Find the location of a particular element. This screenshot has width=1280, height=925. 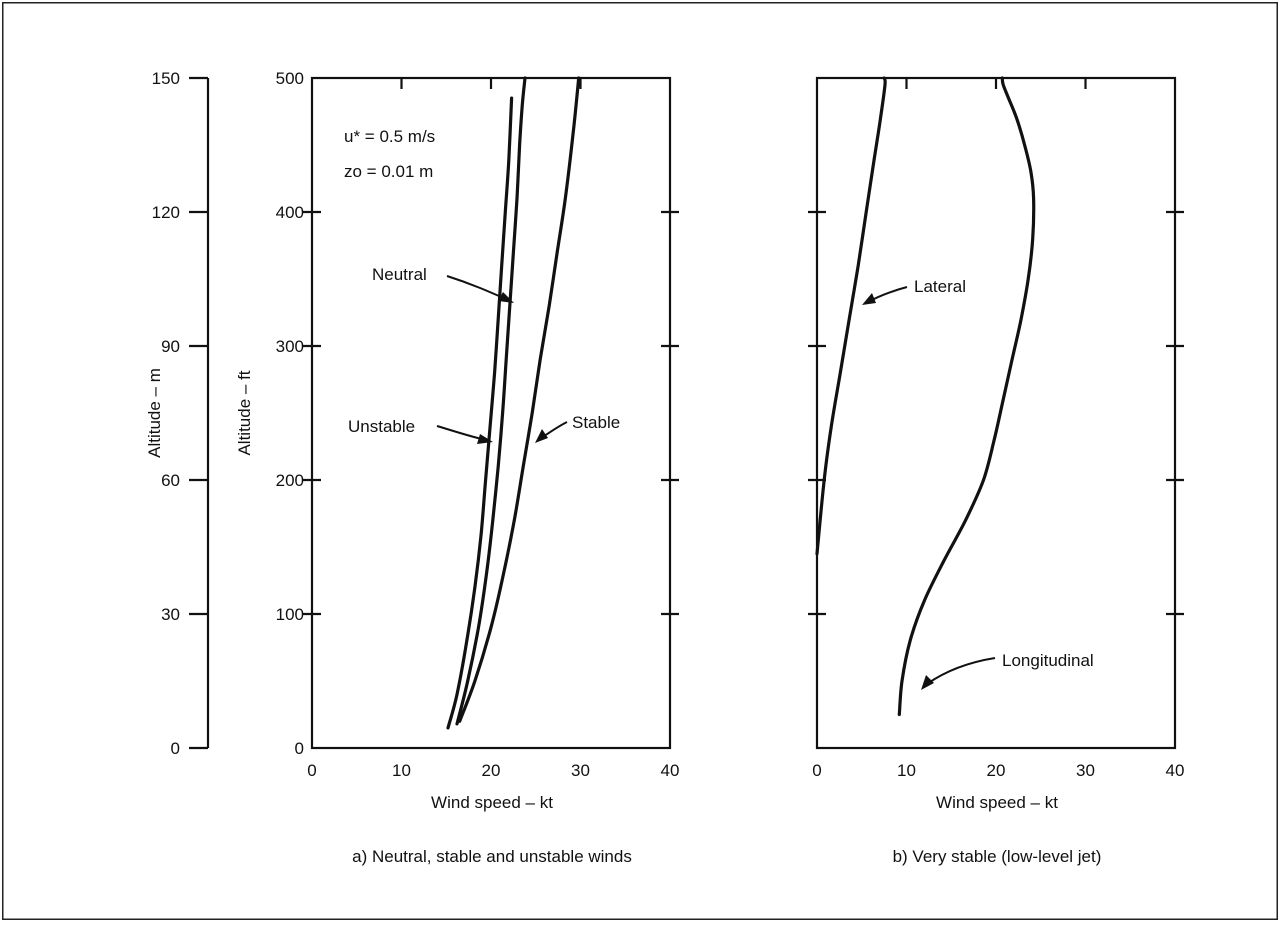

panel-a-caption: a) Neutral, stable and unstable winds is located at coordinates (492, 856).